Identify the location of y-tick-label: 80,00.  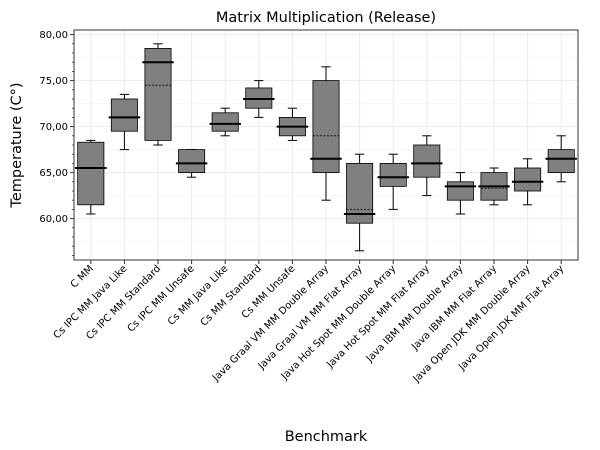
(53, 35).